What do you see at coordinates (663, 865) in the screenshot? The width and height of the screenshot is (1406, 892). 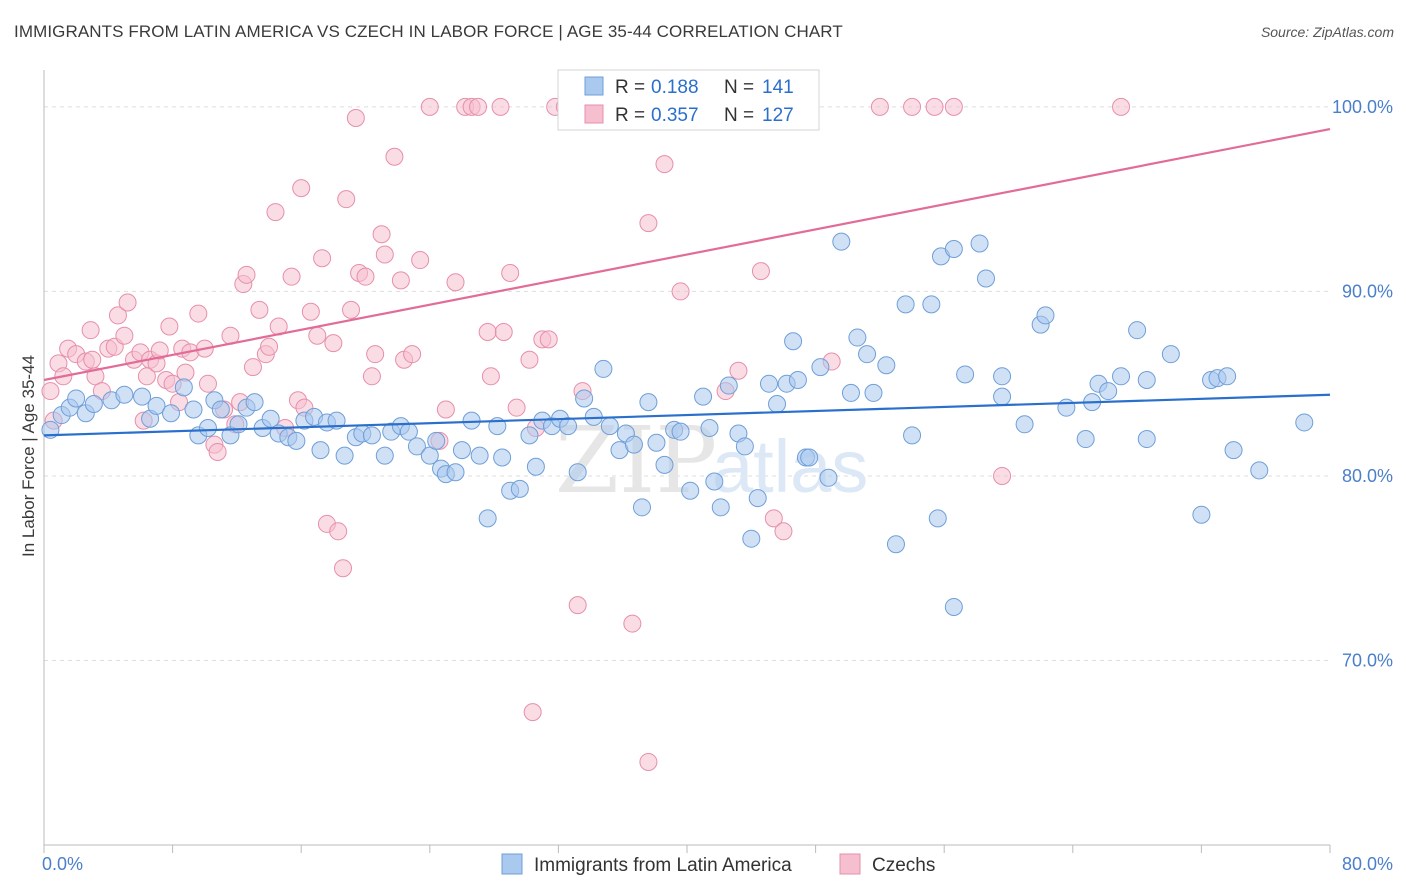 I see `bottom-legend-label: Immigrants from Latin America` at bounding box center [663, 865].